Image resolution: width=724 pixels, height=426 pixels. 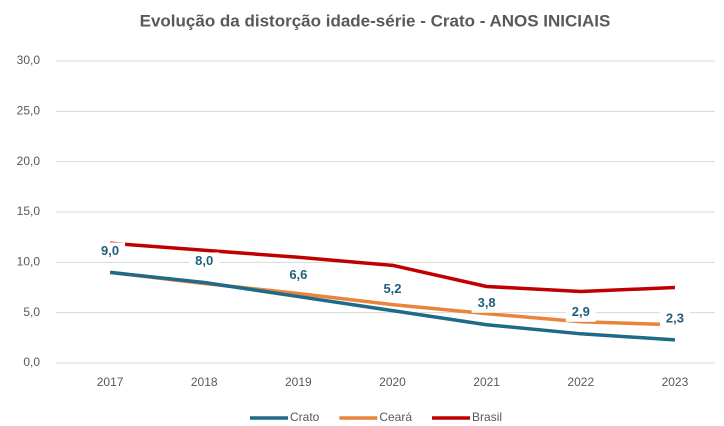 I want to click on x-tick-label: 2017, so click(x=110, y=382).